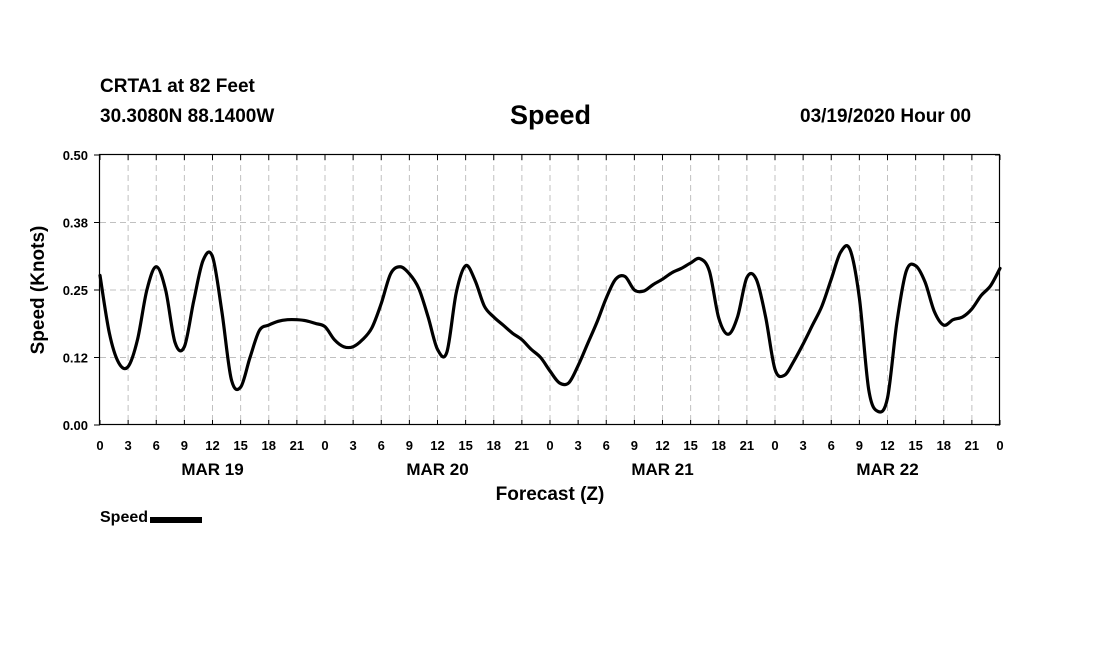 This screenshot has height=650, width=1100. Describe the element at coordinates (75, 358) in the screenshot. I see `y-tick-label: 0.12` at that location.